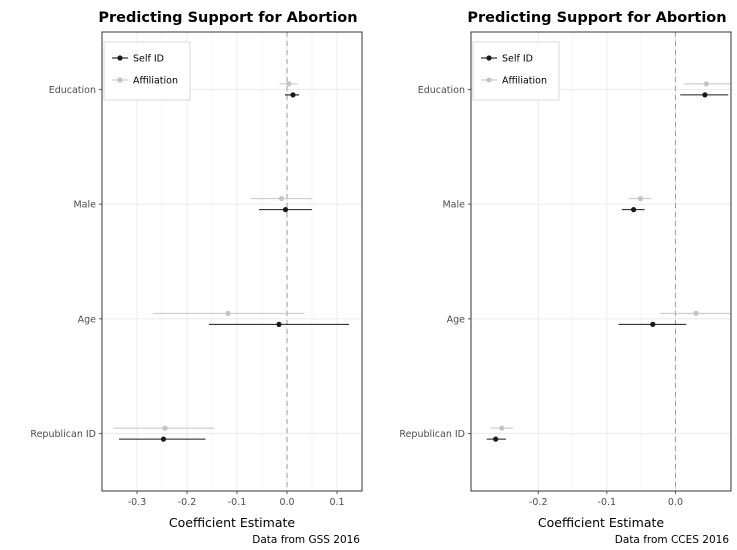  Describe the element at coordinates (336, 502) in the screenshot. I see `x-tick-label: 0.1` at that location.